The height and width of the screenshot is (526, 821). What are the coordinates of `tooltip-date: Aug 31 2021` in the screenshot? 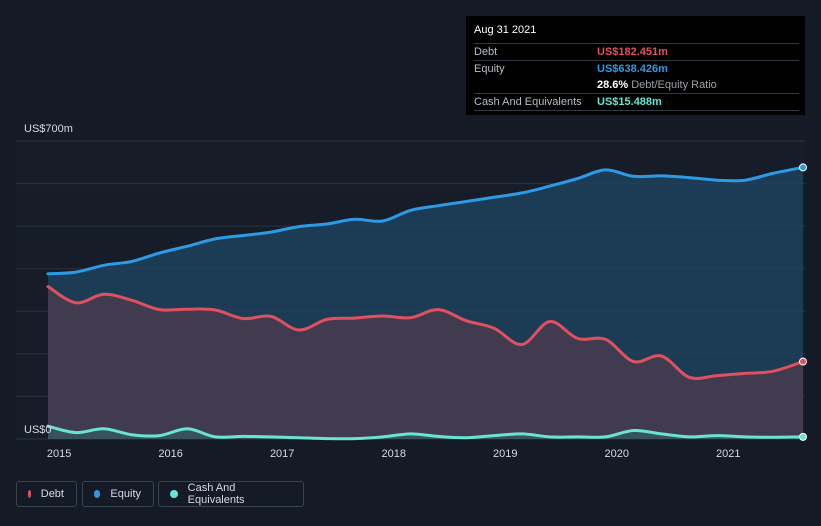 It's located at (505, 30).